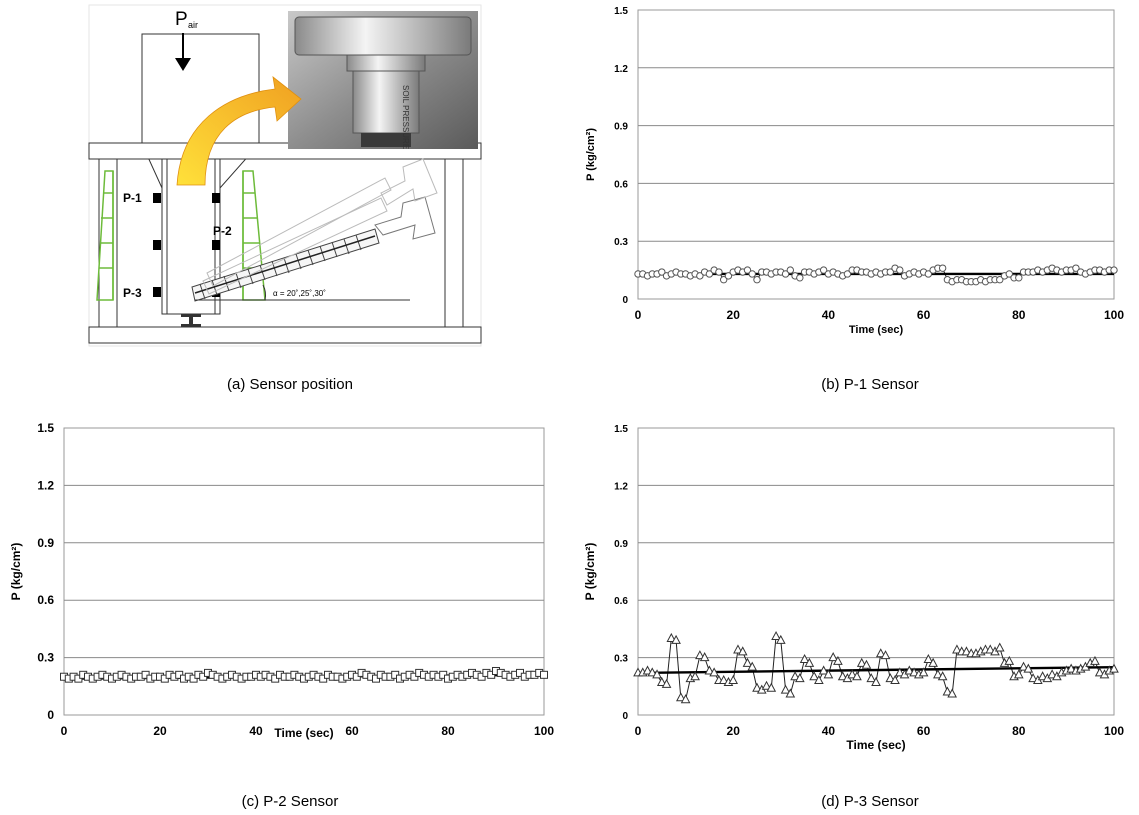 The image size is (1139, 815). What do you see at coordinates (924, 731) in the screenshot?
I see `x-tick-label: 60` at bounding box center [924, 731].